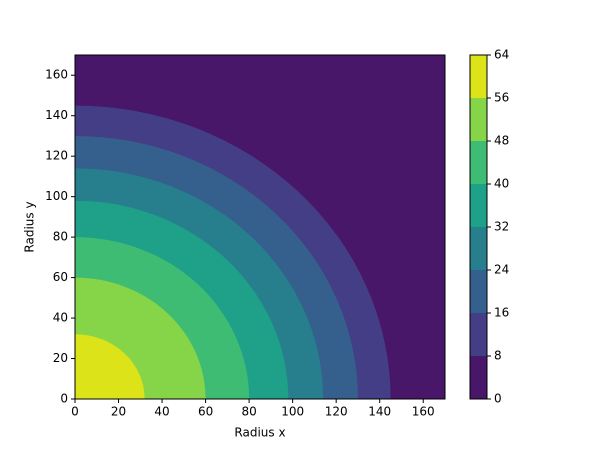  Describe the element at coordinates (259, 433) in the screenshot. I see `x-axis-label: Radius x` at that location.